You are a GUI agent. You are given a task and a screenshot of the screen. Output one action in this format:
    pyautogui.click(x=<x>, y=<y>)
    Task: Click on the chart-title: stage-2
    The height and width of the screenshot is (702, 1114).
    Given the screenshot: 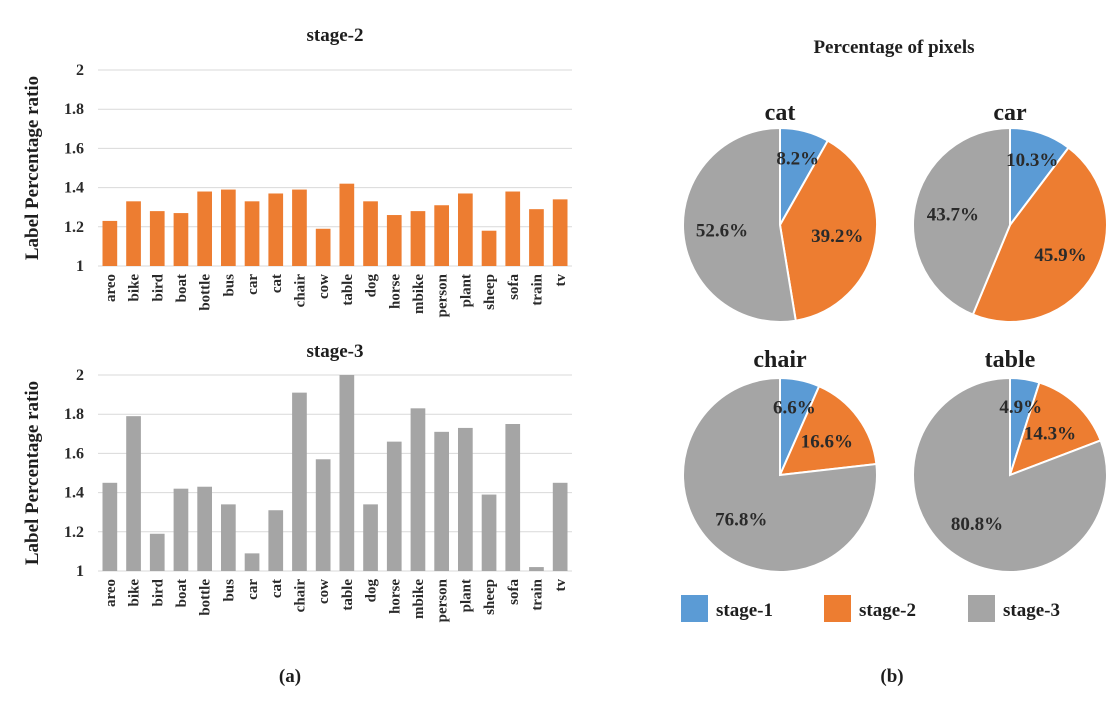 What is the action you would take?
    pyautogui.click(x=335, y=35)
    